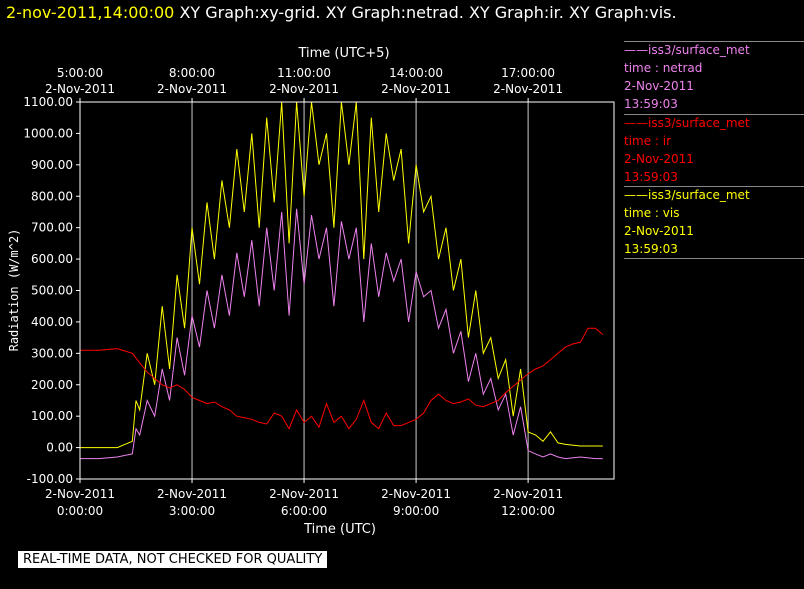  What do you see at coordinates (52, 165) in the screenshot?
I see `y-tick-label: 900.00` at bounding box center [52, 165].